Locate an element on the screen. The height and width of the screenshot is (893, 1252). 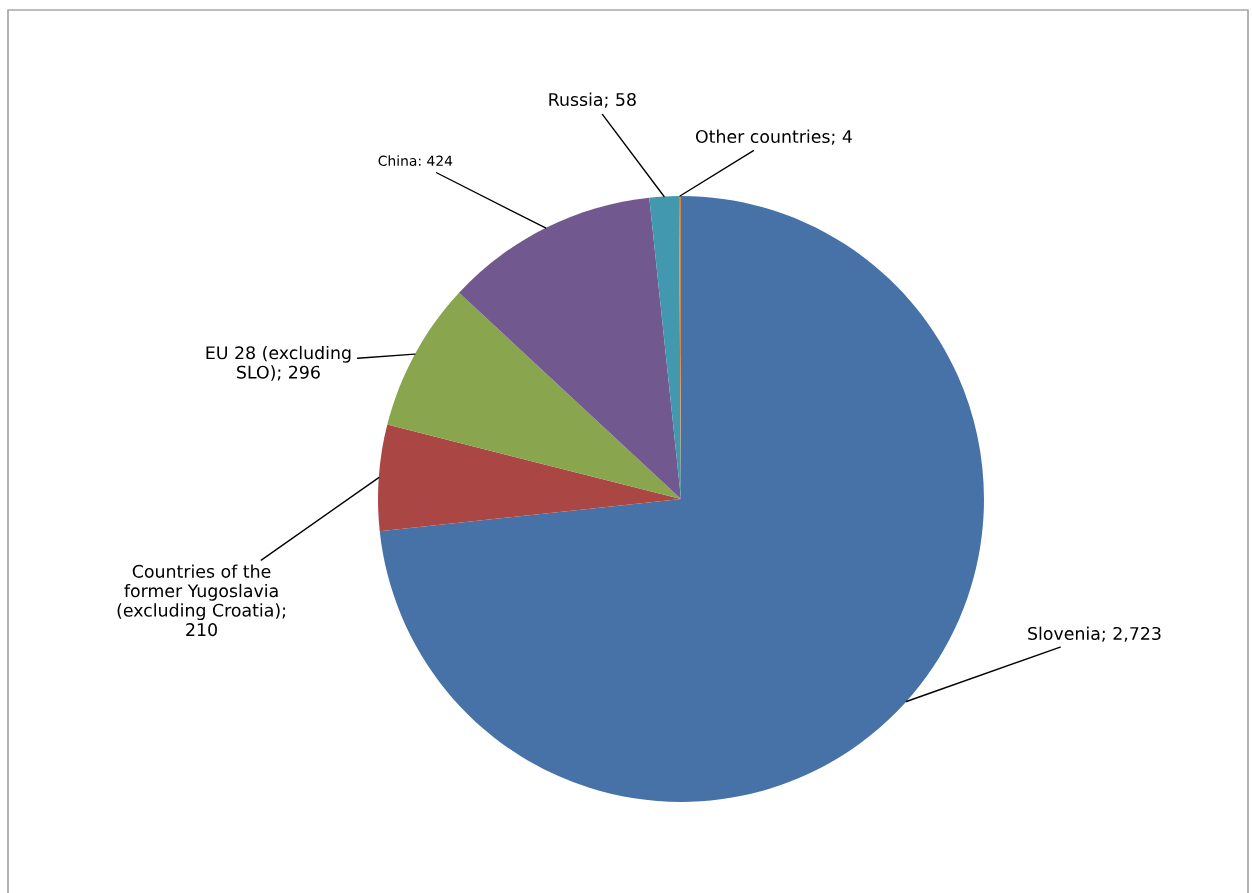
slice-label: EU 28 (excluding SLO); 296 is located at coordinates (278, 363).